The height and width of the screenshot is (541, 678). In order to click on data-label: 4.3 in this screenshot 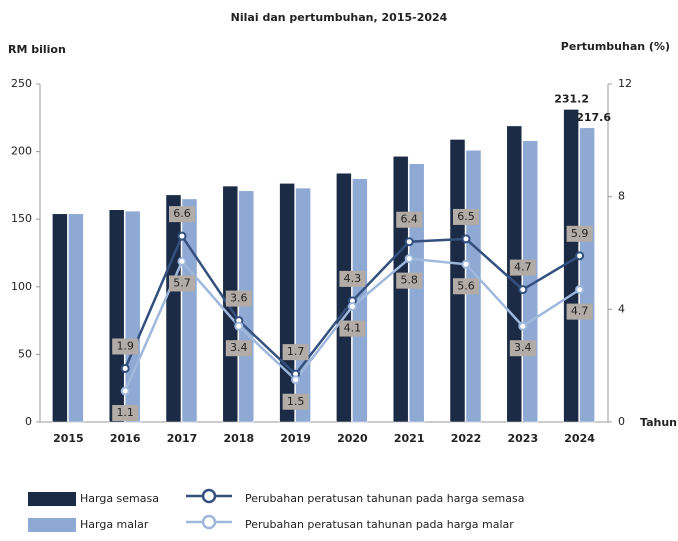, I will do `click(353, 278)`.